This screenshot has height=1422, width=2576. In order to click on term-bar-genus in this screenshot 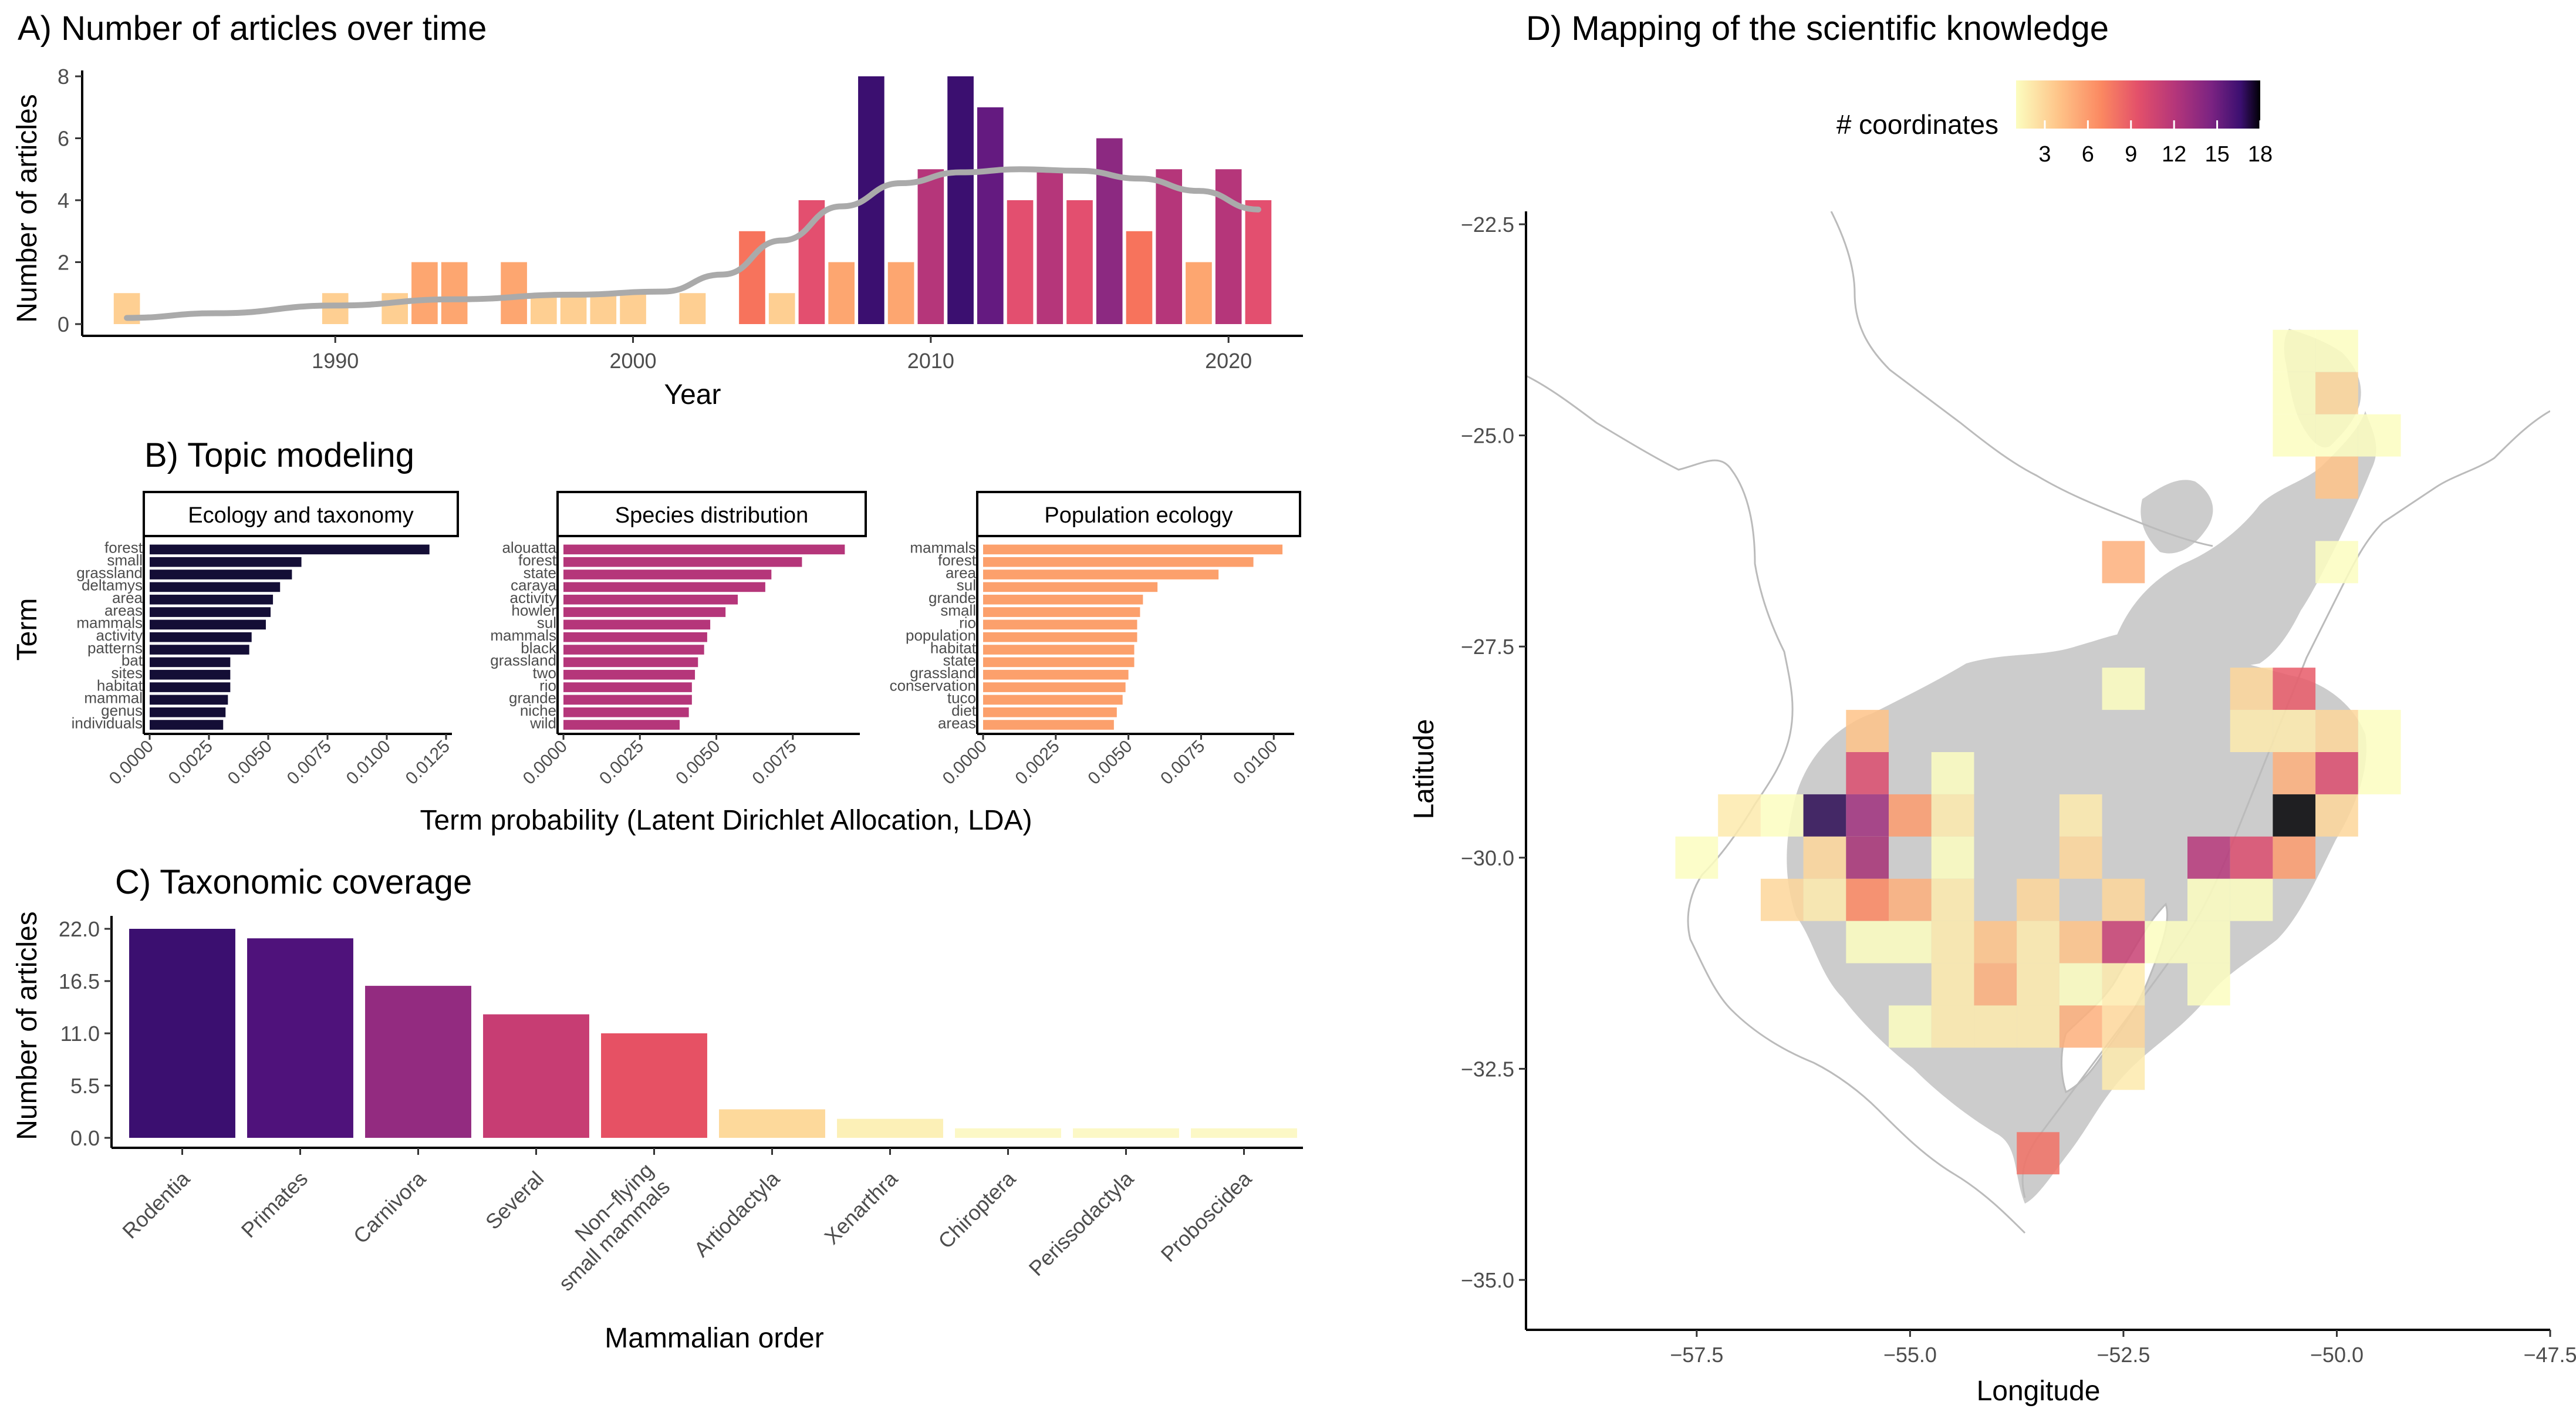, I will do `click(188, 712)`.